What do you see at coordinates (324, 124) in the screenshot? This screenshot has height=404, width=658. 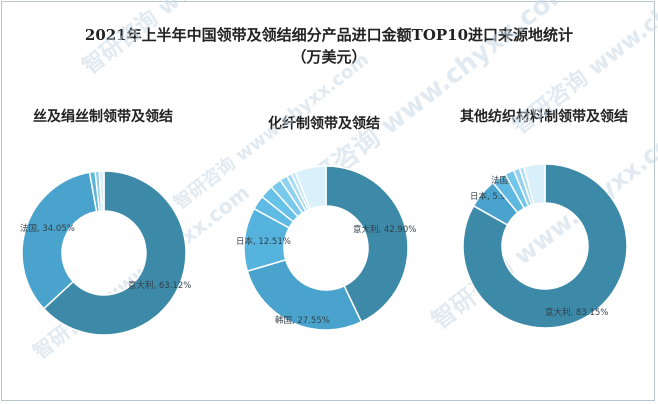 I see `pie2-subtitle: 化纤制领带及领结` at bounding box center [324, 124].